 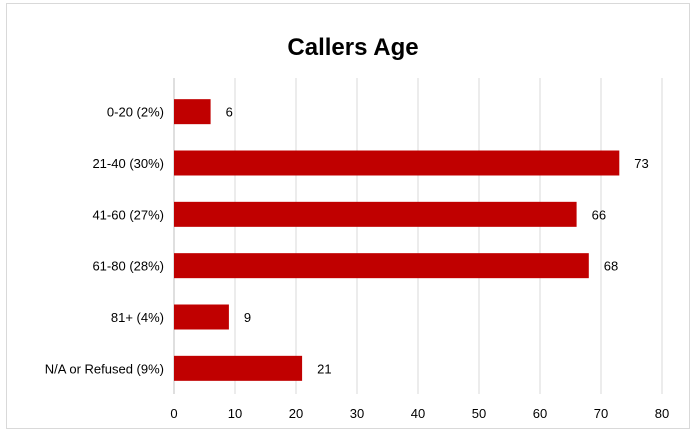 I want to click on x-tick-label: 40, so click(x=418, y=413).